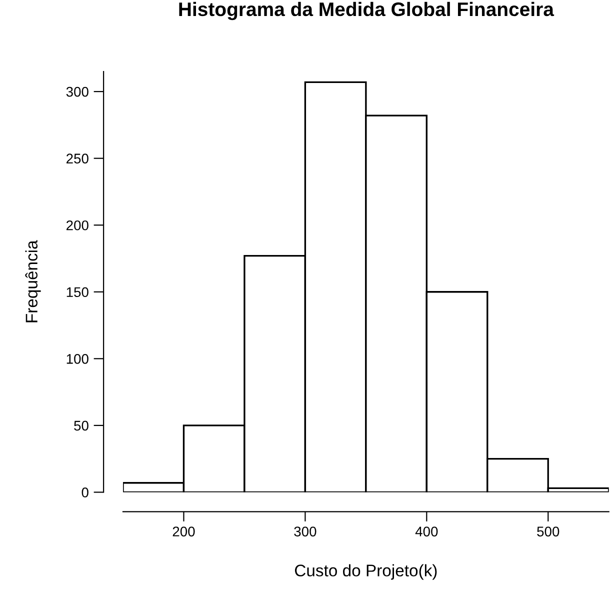 This screenshot has width=615, height=601. I want to click on x-tick-label: 300, so click(305, 531).